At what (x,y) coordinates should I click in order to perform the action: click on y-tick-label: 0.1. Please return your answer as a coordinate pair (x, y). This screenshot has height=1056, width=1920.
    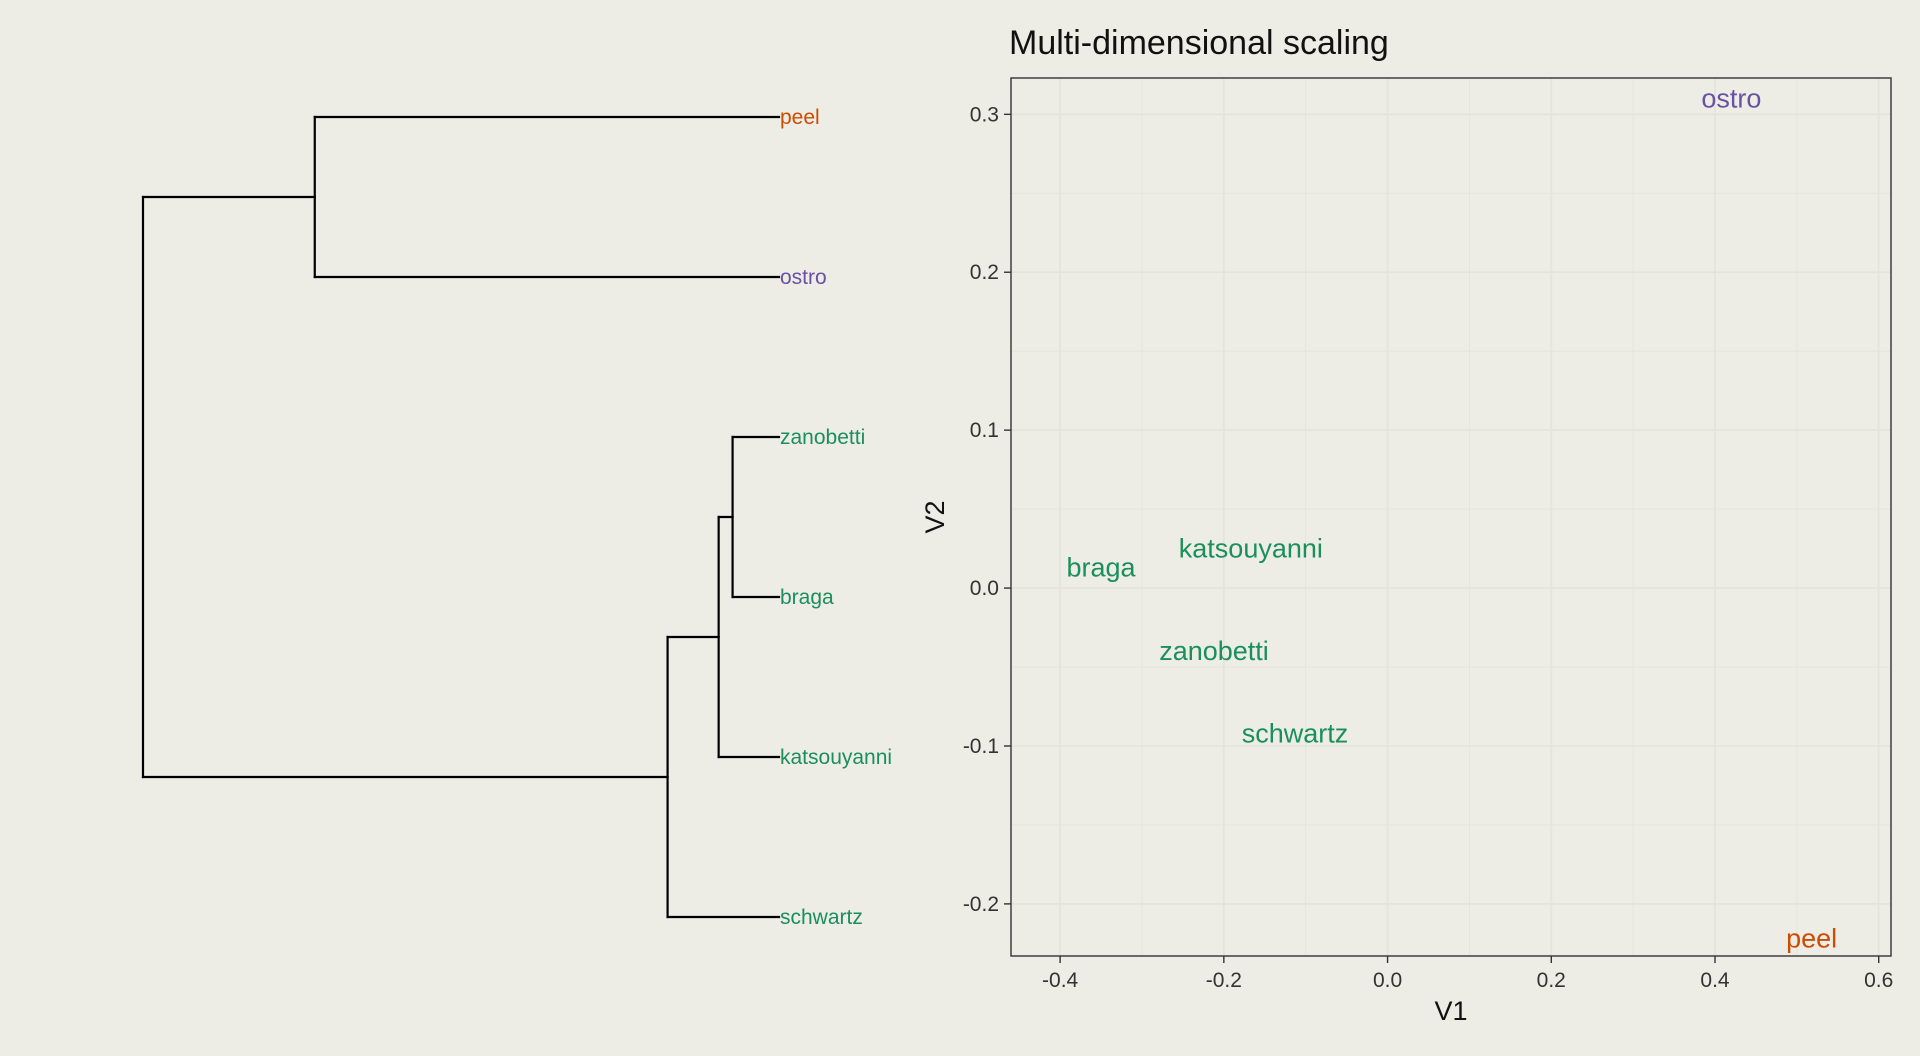
    Looking at the image, I should click on (984, 430).